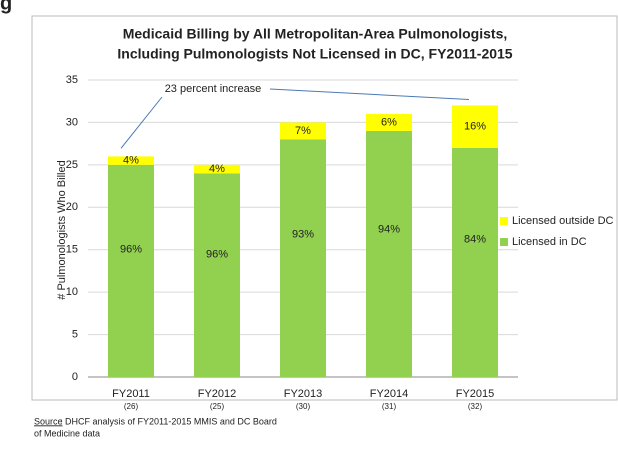 The width and height of the screenshot is (618, 451). Describe the element at coordinates (72, 250) in the screenshot. I see `y-tick-label: 15` at that location.